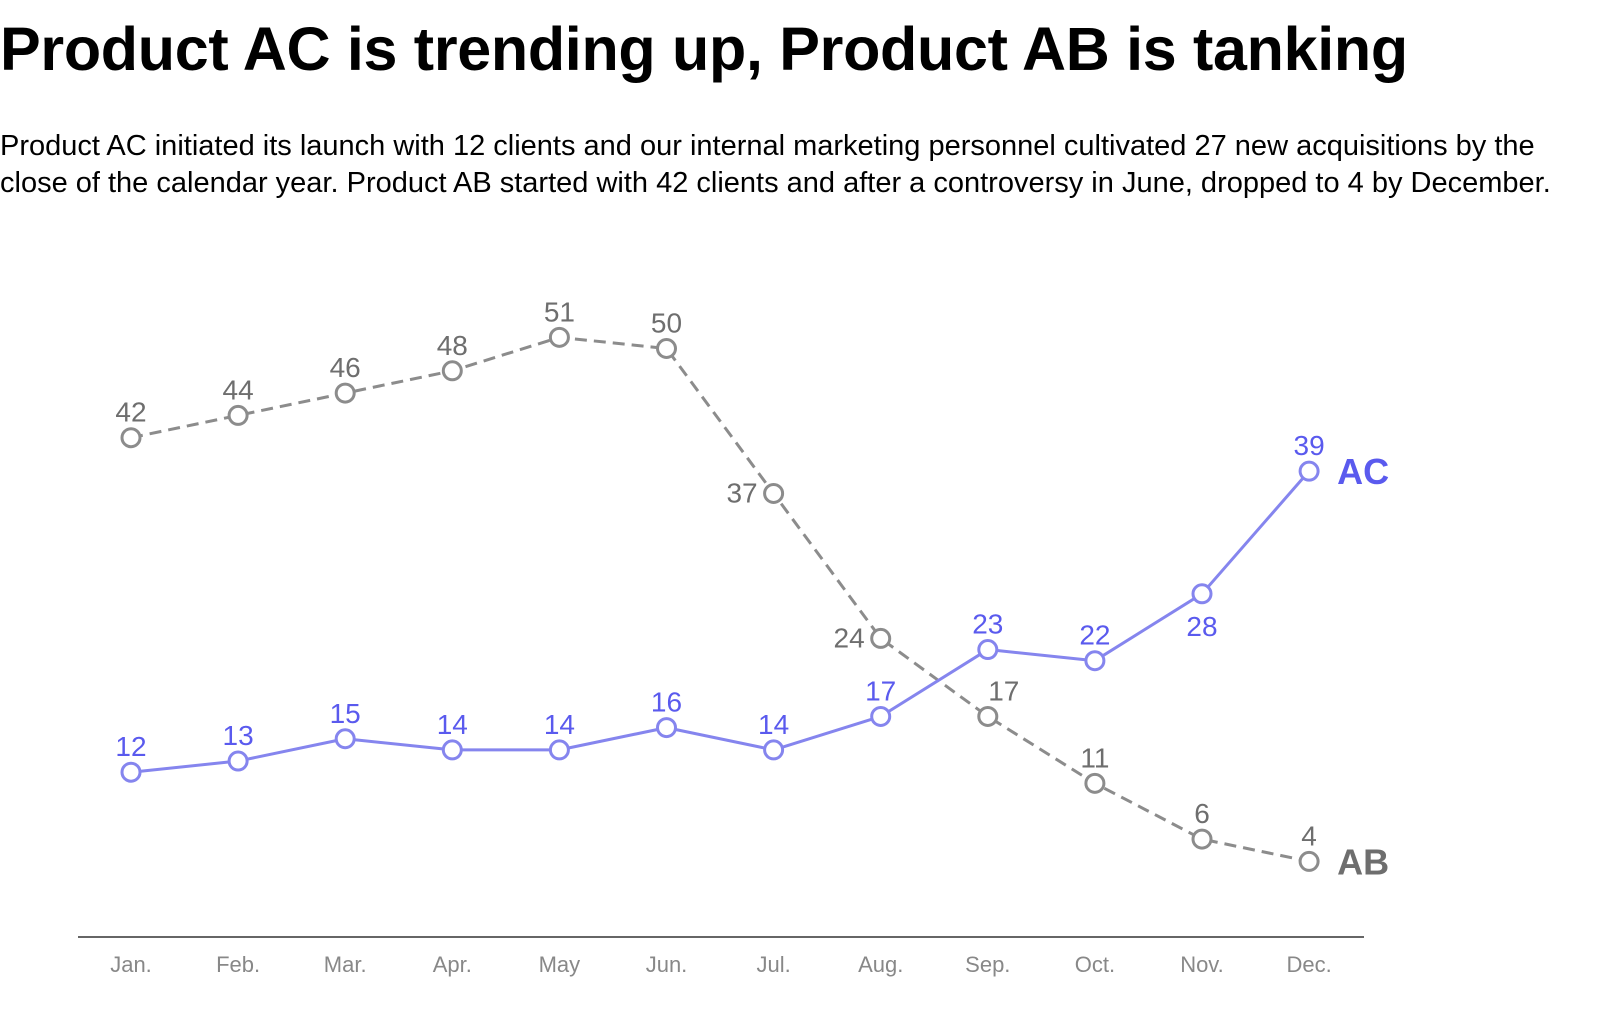  Describe the element at coordinates (131, 964) in the screenshot. I see `x-tick-label: Jan.` at that location.